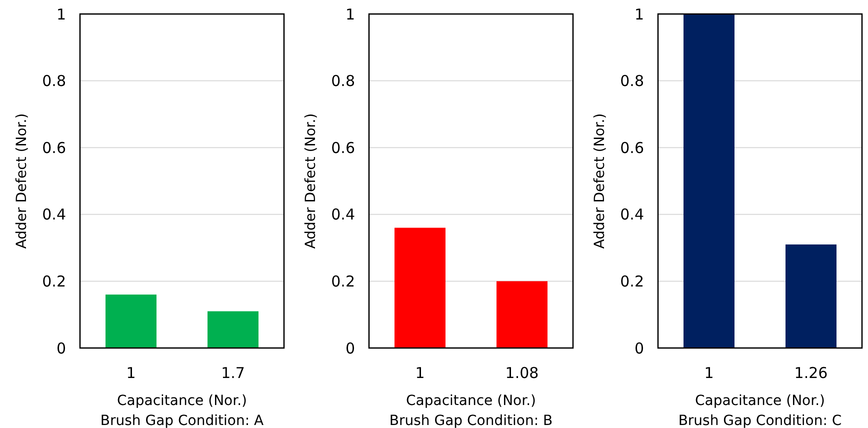 This screenshot has height=428, width=868. I want to click on x-tick-label: 1.7, so click(233, 373).